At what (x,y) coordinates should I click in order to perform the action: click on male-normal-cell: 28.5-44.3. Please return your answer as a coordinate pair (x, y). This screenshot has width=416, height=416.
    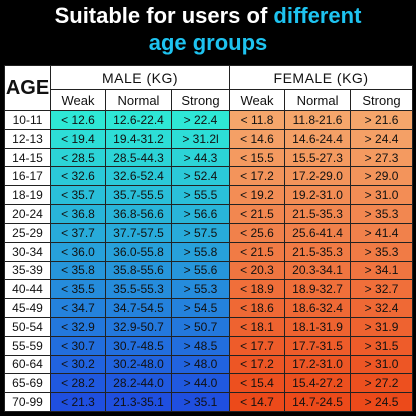
    Looking at the image, I should click on (138, 157).